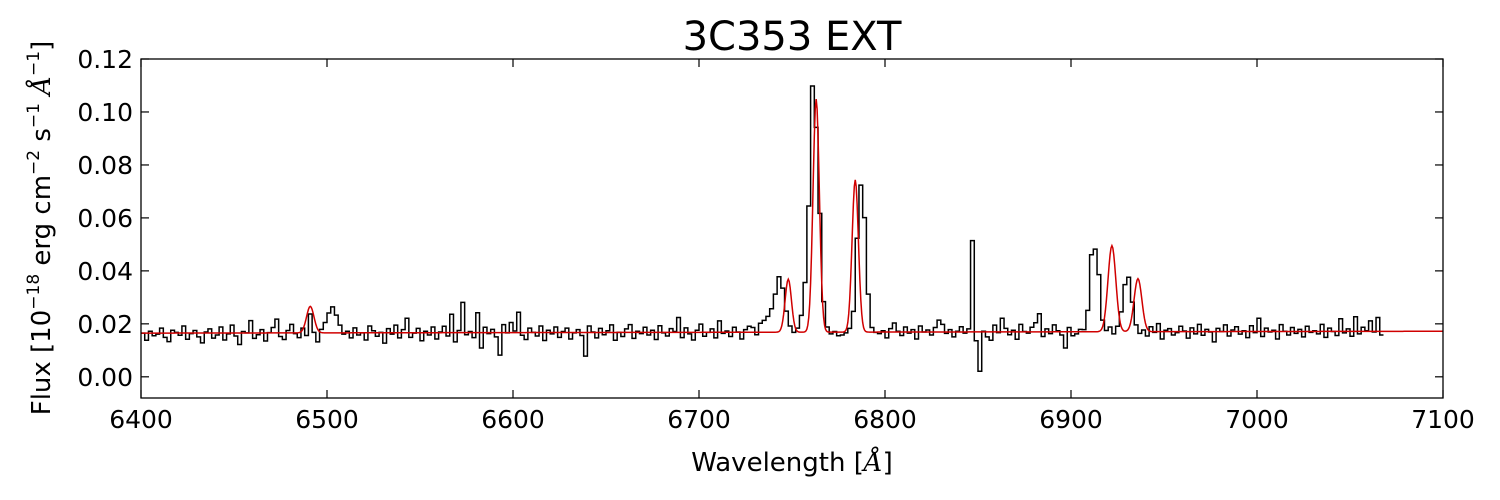  What do you see at coordinates (792, 37) in the screenshot?
I see `chart-title: 3C353 EXT` at bounding box center [792, 37].